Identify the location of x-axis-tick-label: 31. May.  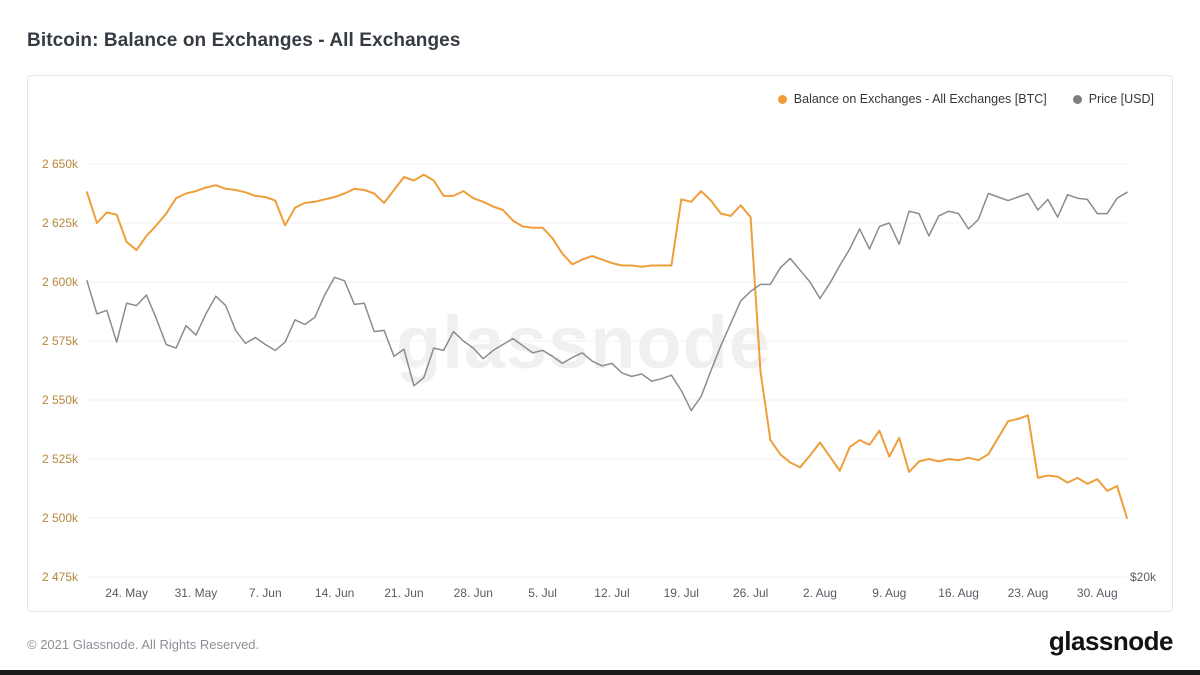
(196, 593).